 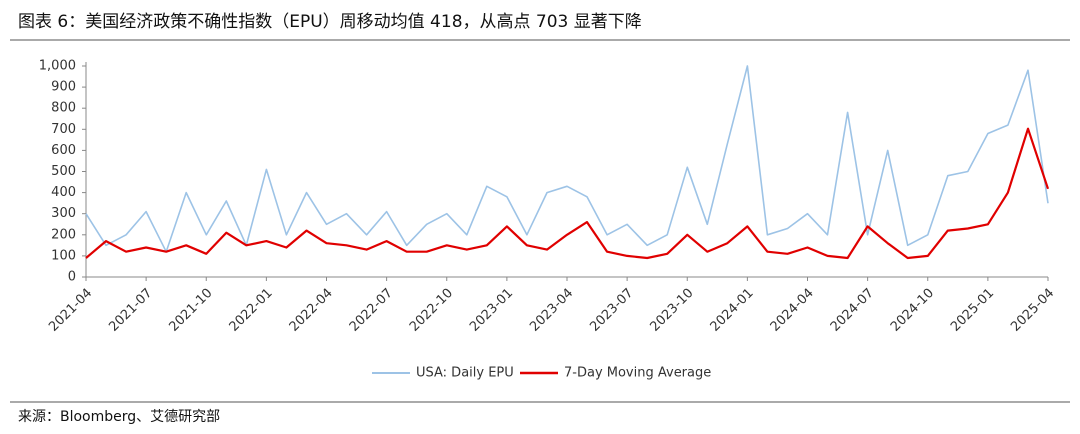 What do you see at coordinates (63, 108) in the screenshot?
I see `y-tick-label: 800` at bounding box center [63, 108].